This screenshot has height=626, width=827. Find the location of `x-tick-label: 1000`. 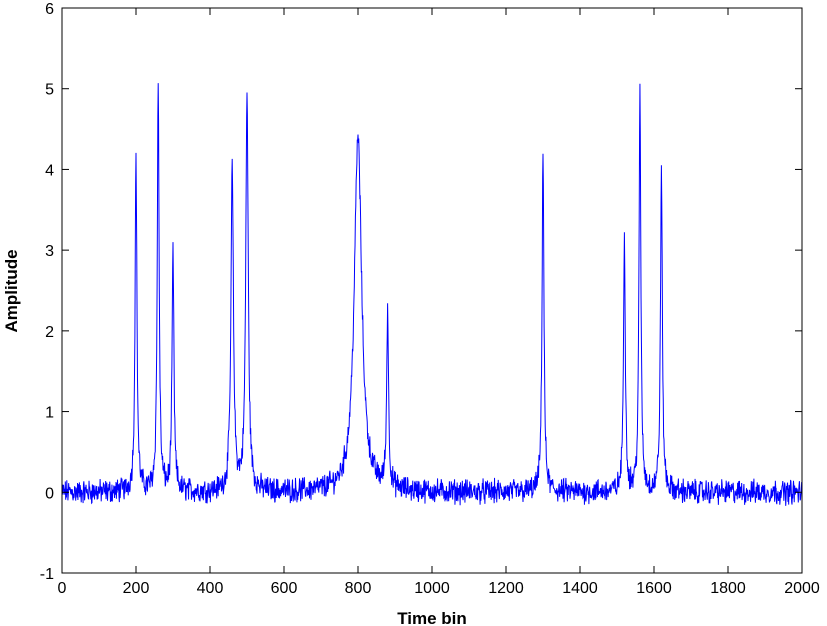

x-tick-label: 1000 is located at coordinates (432, 588).